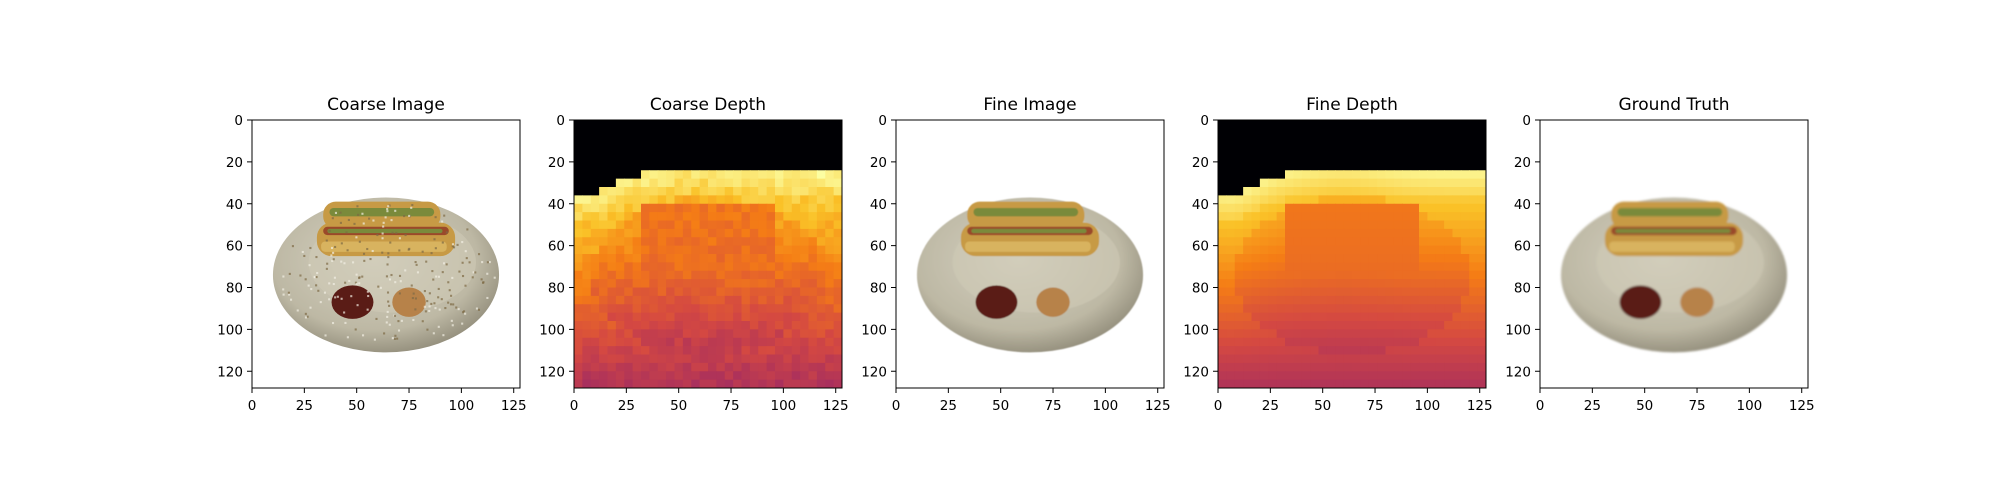 The image size is (2000, 500). I want to click on subplot-ground-truth: Ground Truth 0 25 50 75 100 125 0 20 40 60 80 100 120, so click(1659, 254).